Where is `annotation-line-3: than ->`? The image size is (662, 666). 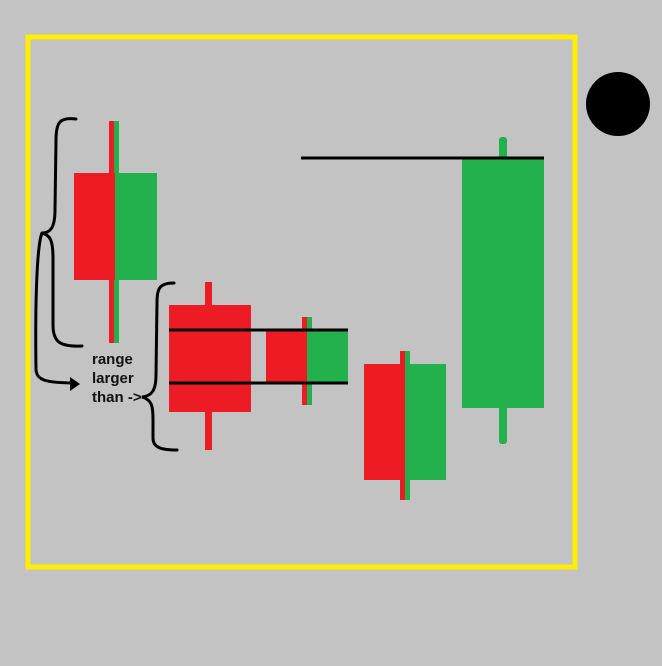 annotation-line-3: than -> is located at coordinates (117, 397).